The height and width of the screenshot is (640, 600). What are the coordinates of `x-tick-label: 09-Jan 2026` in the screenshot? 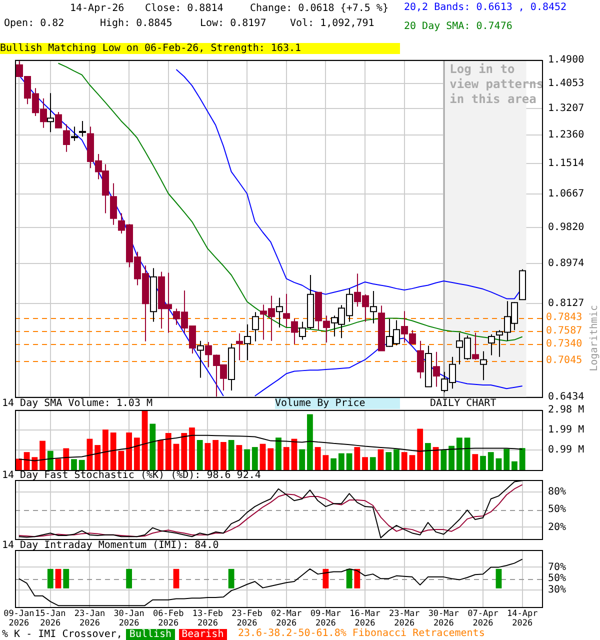 It's located at (19, 619).